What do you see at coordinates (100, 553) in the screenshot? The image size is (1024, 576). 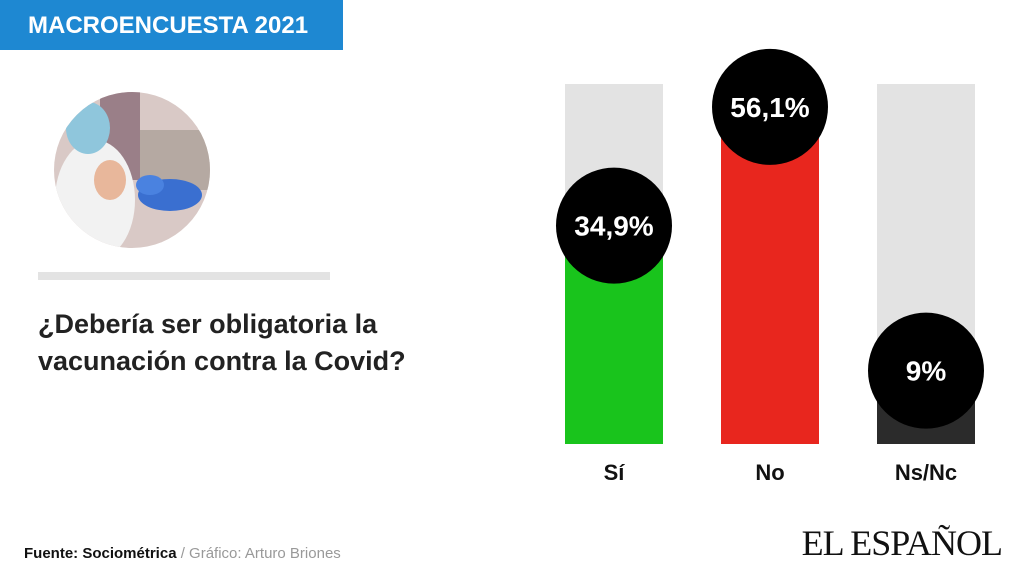 I see `source: Fuente: Sociométrica` at bounding box center [100, 553].